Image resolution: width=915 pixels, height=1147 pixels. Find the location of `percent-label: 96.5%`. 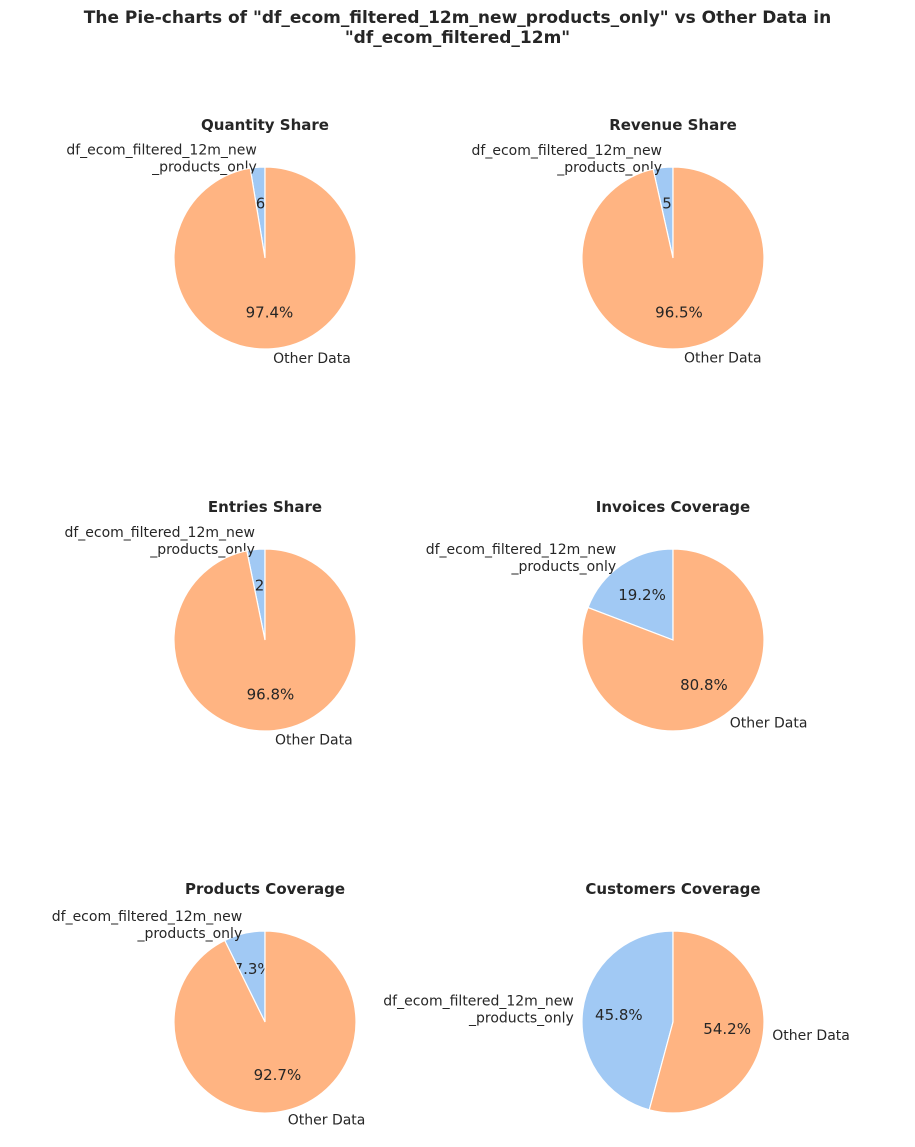

percent-label: 96.5% is located at coordinates (679, 312).